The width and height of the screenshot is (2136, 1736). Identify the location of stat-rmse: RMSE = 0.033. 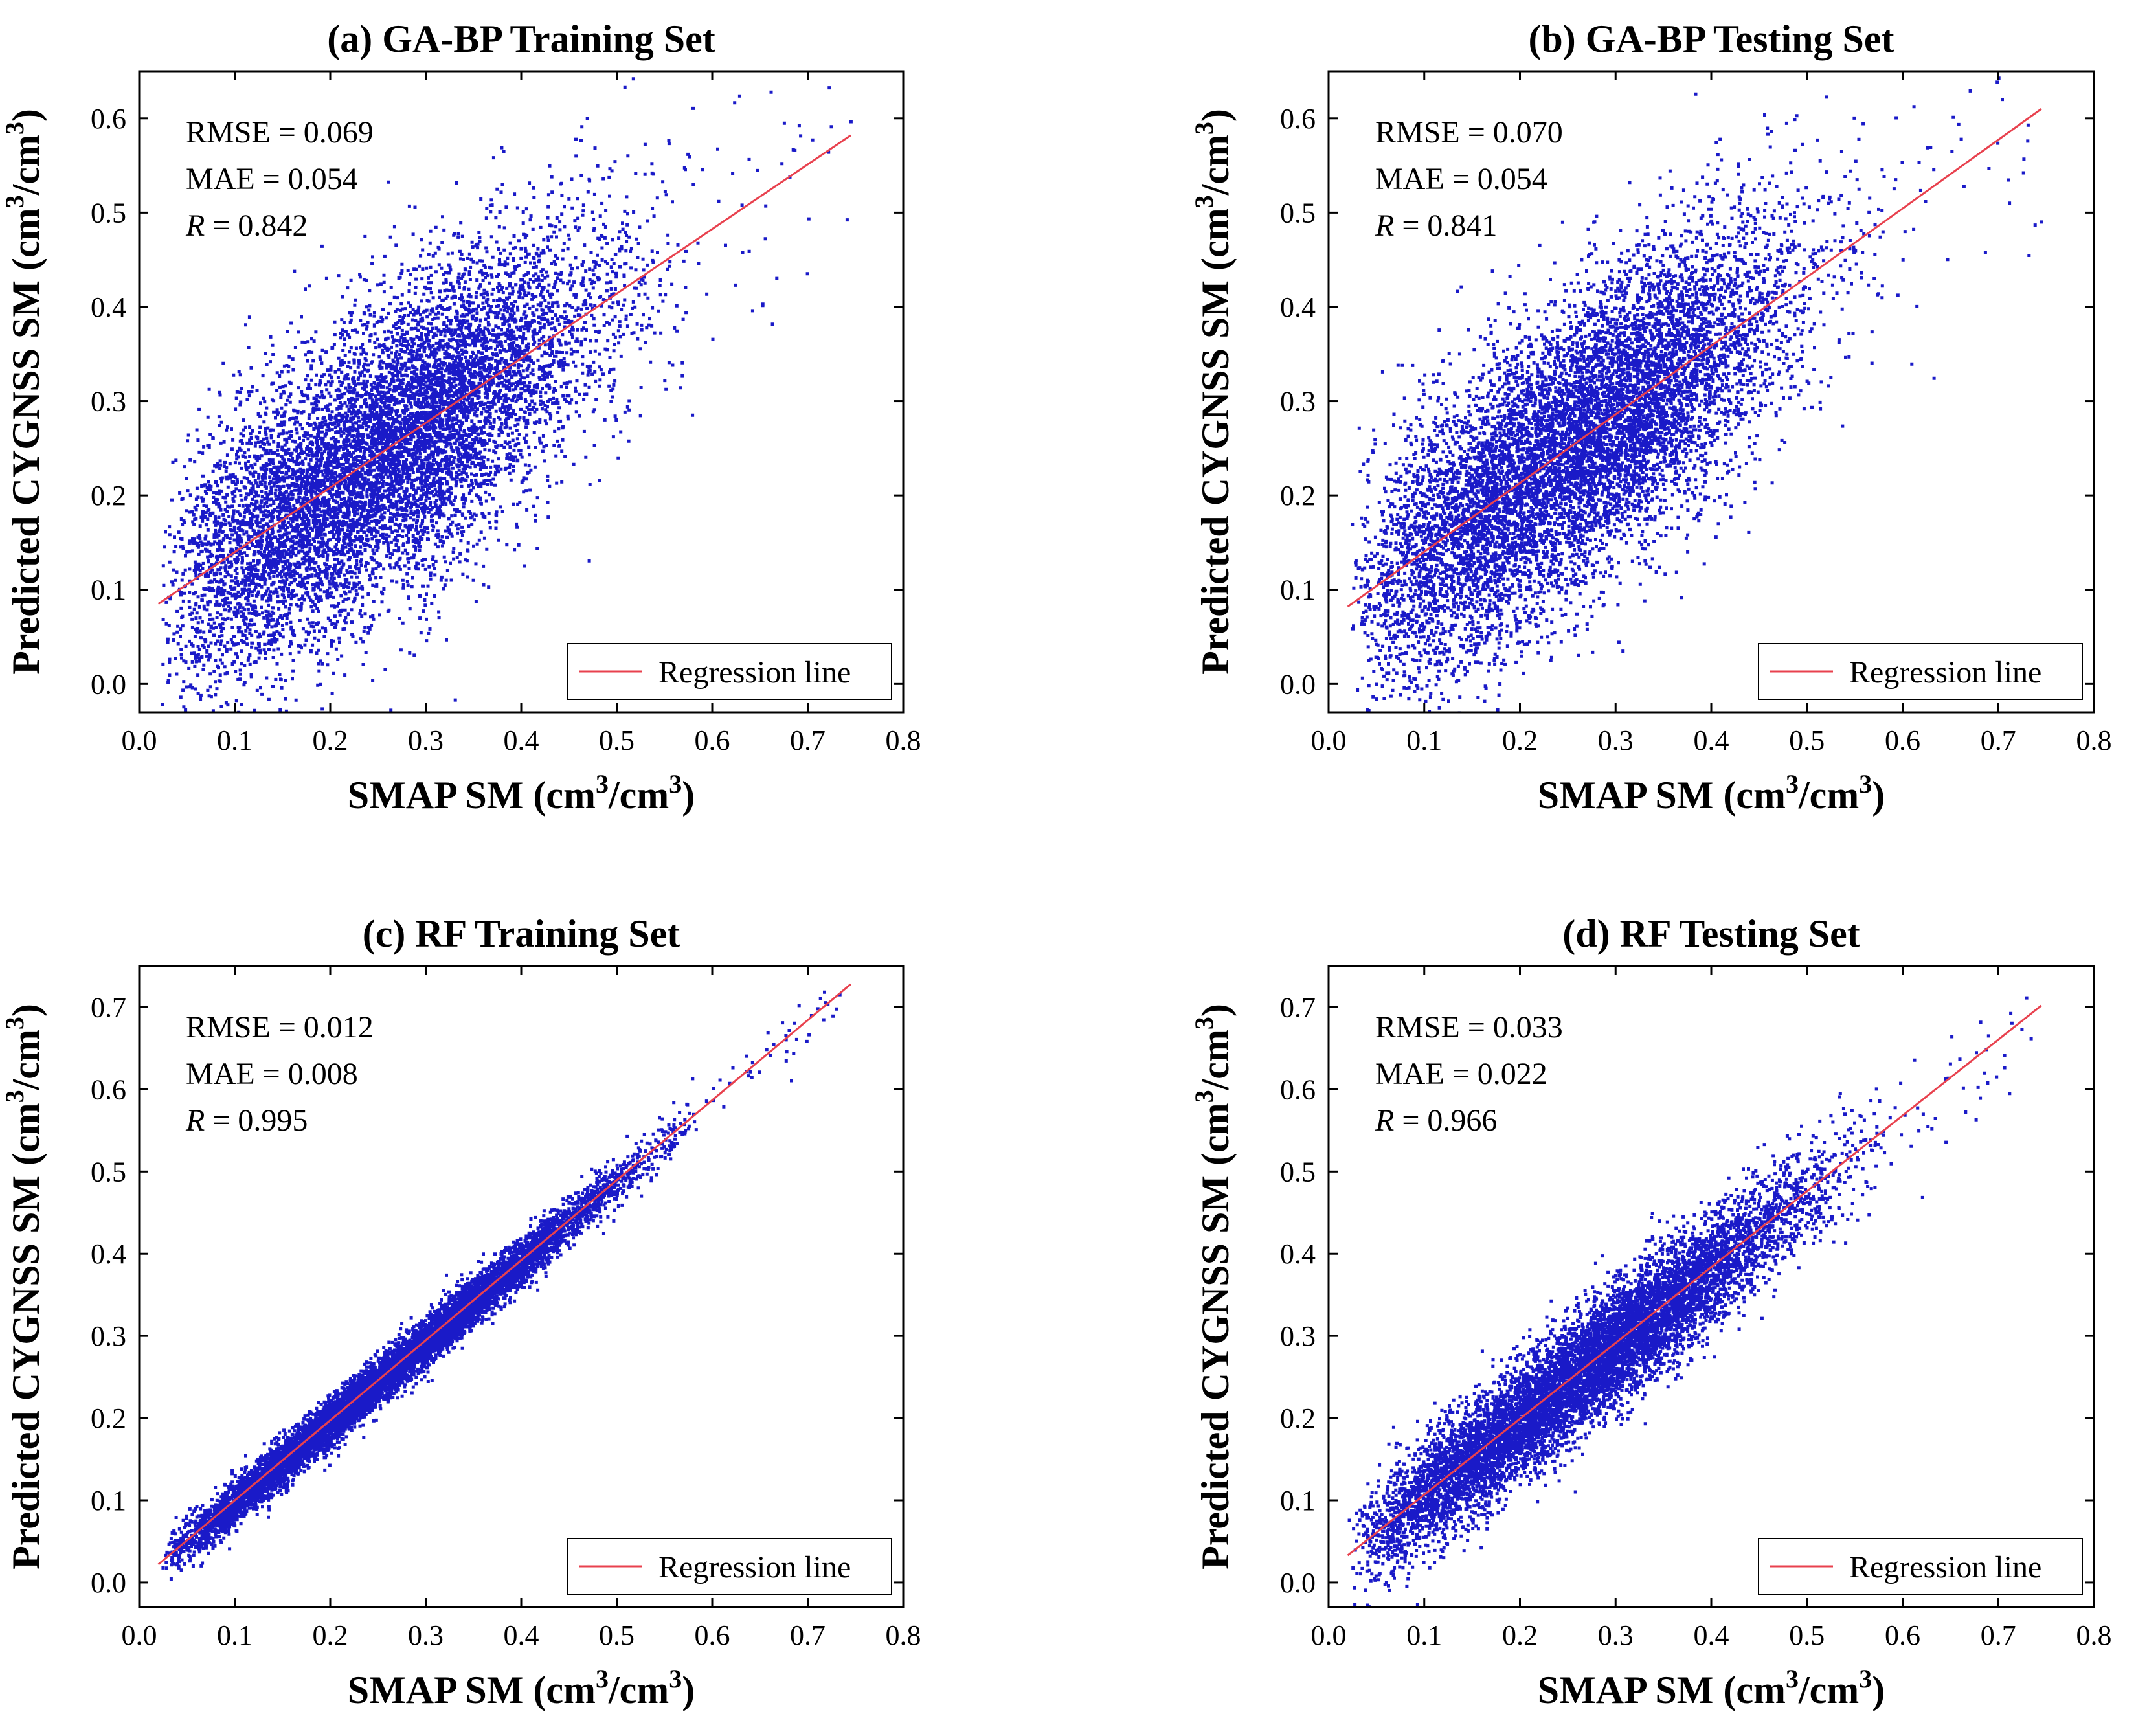
(1469, 1027).